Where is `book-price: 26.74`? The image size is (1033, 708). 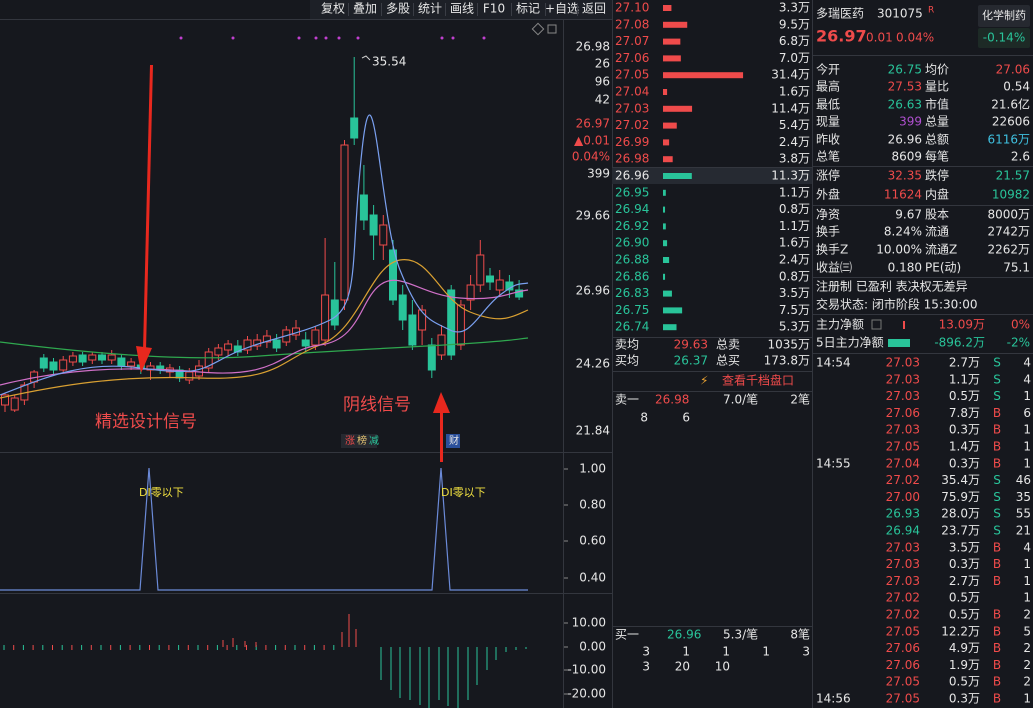 book-price: 26.74 is located at coordinates (632, 327).